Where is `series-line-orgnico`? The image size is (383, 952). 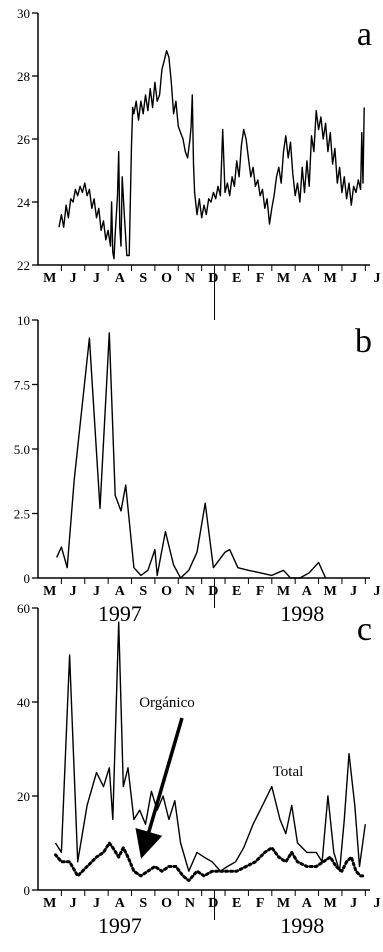
series-line-orgnico is located at coordinates (210, 862).